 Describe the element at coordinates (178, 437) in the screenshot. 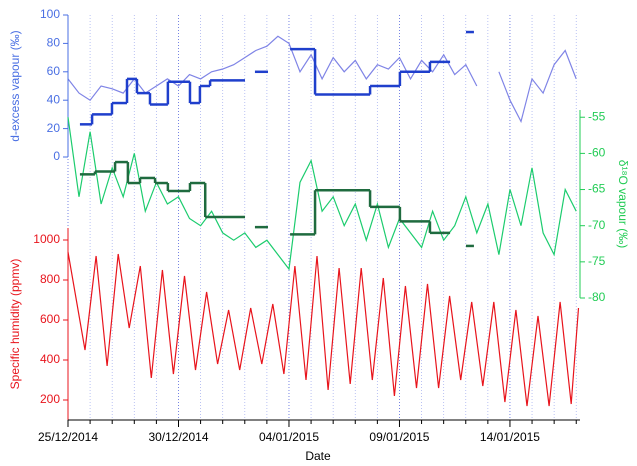

I see `x-tick-label: 30/12/2014` at that location.